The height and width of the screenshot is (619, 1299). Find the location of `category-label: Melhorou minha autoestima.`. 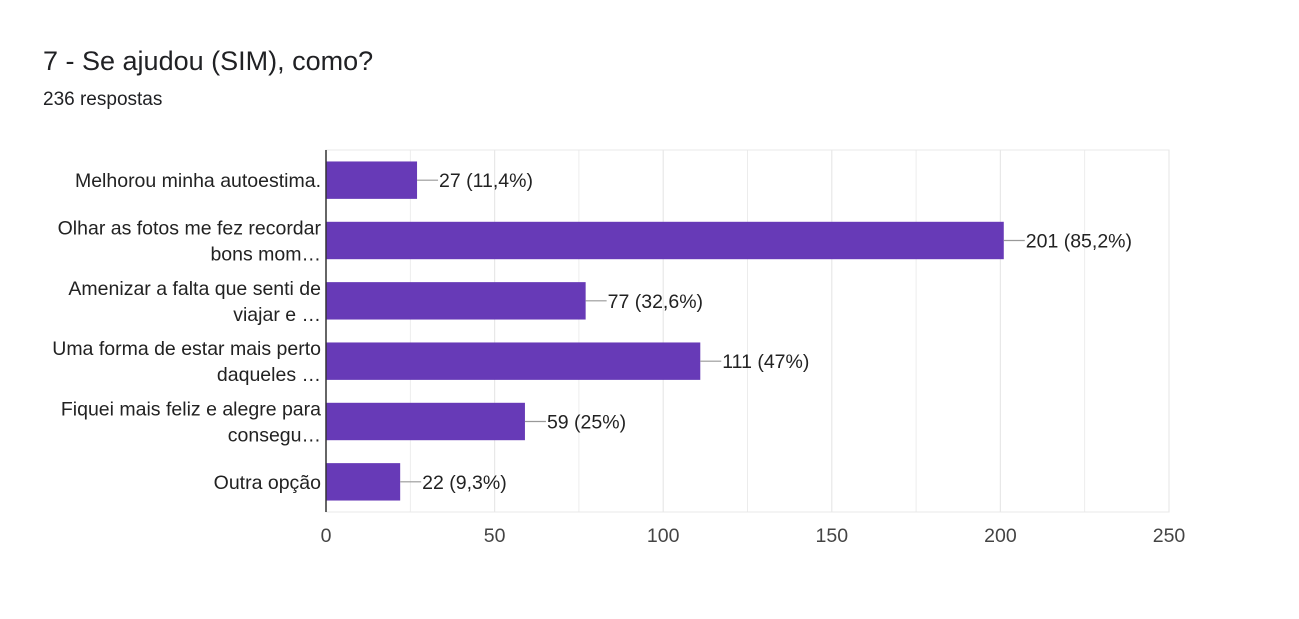

category-label: Melhorou minha autoestima. is located at coordinates (198, 181).